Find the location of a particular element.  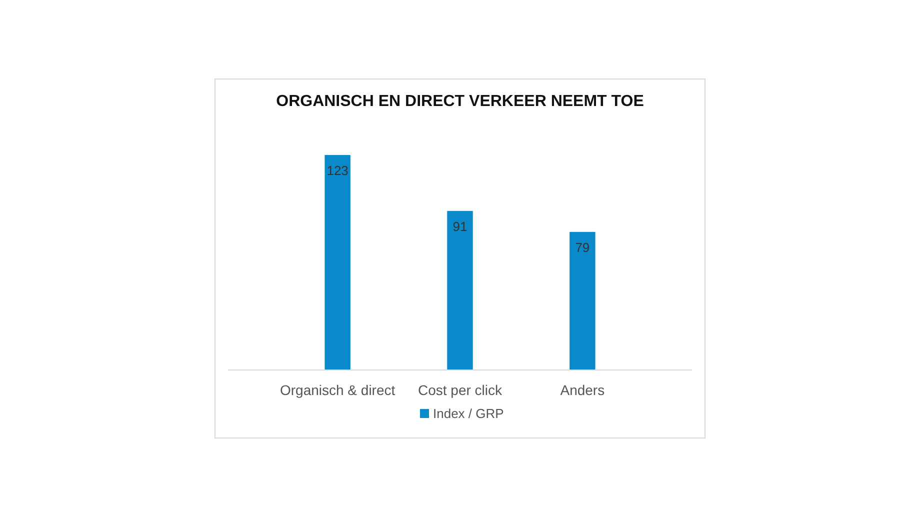

data-label: 123 is located at coordinates (337, 170).